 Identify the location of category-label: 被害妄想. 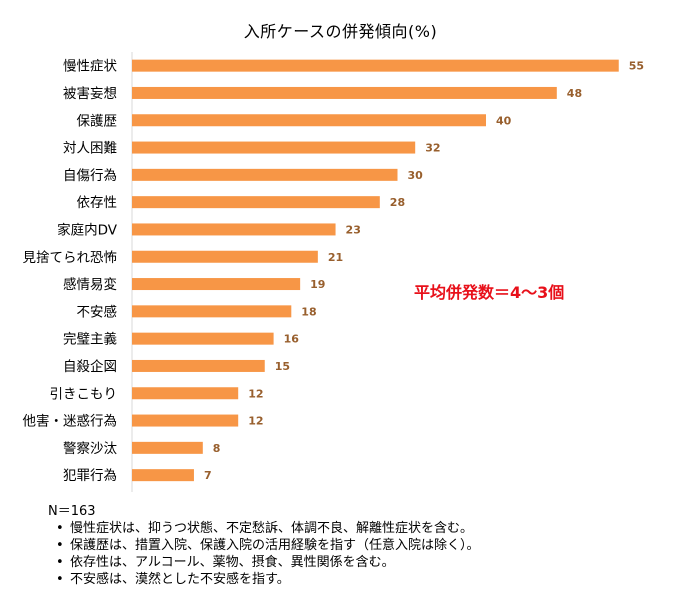
(90, 94).